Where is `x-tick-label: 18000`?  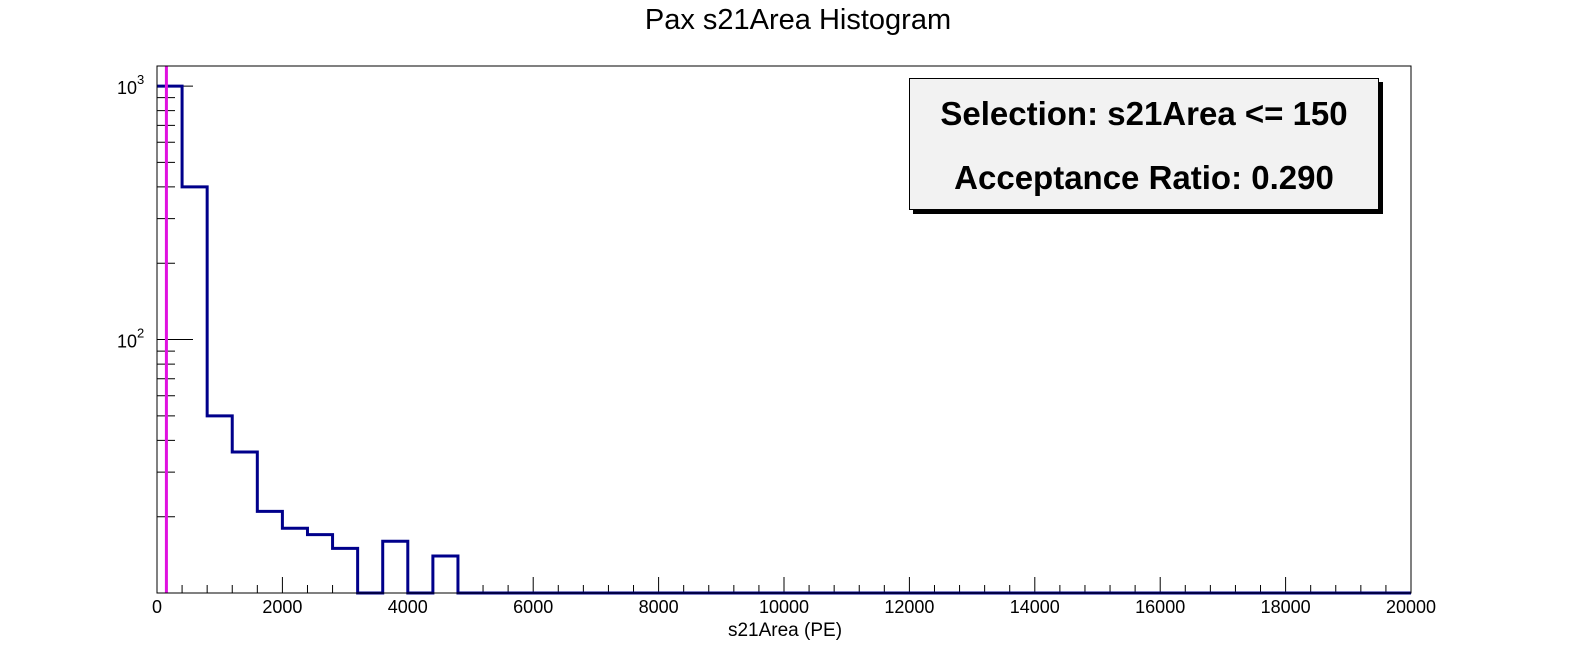
x-tick-label: 18000 is located at coordinates (1286, 607).